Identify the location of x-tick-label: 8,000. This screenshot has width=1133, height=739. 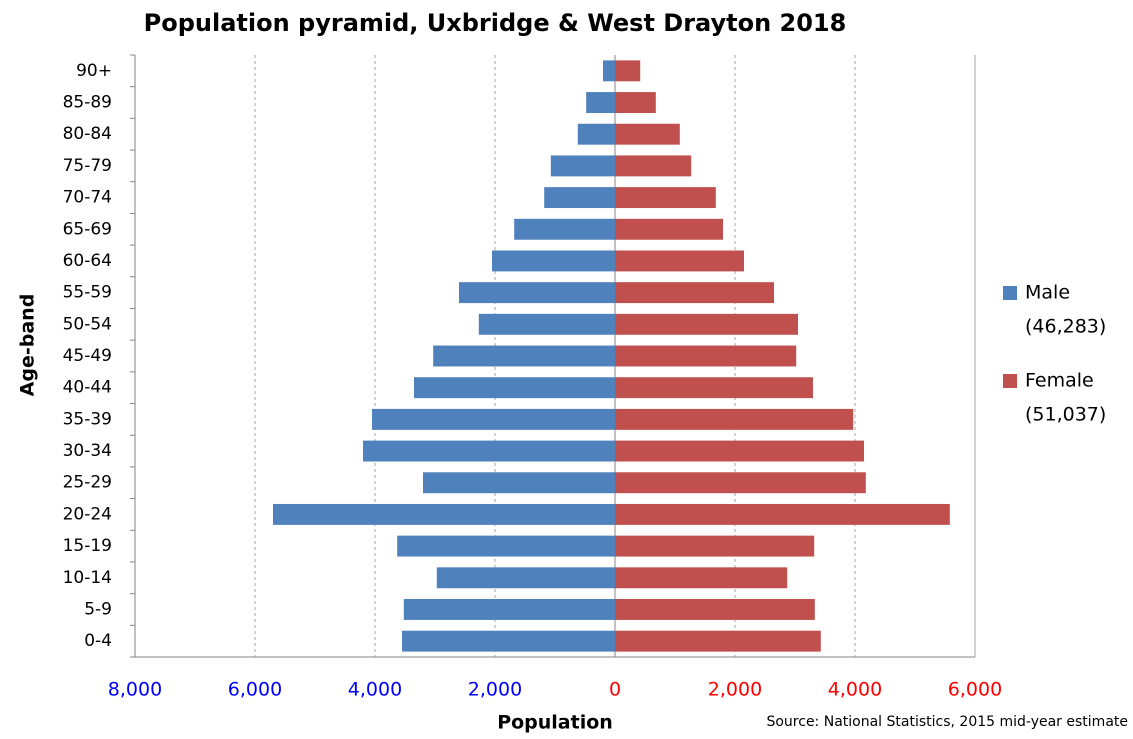
(135, 690).